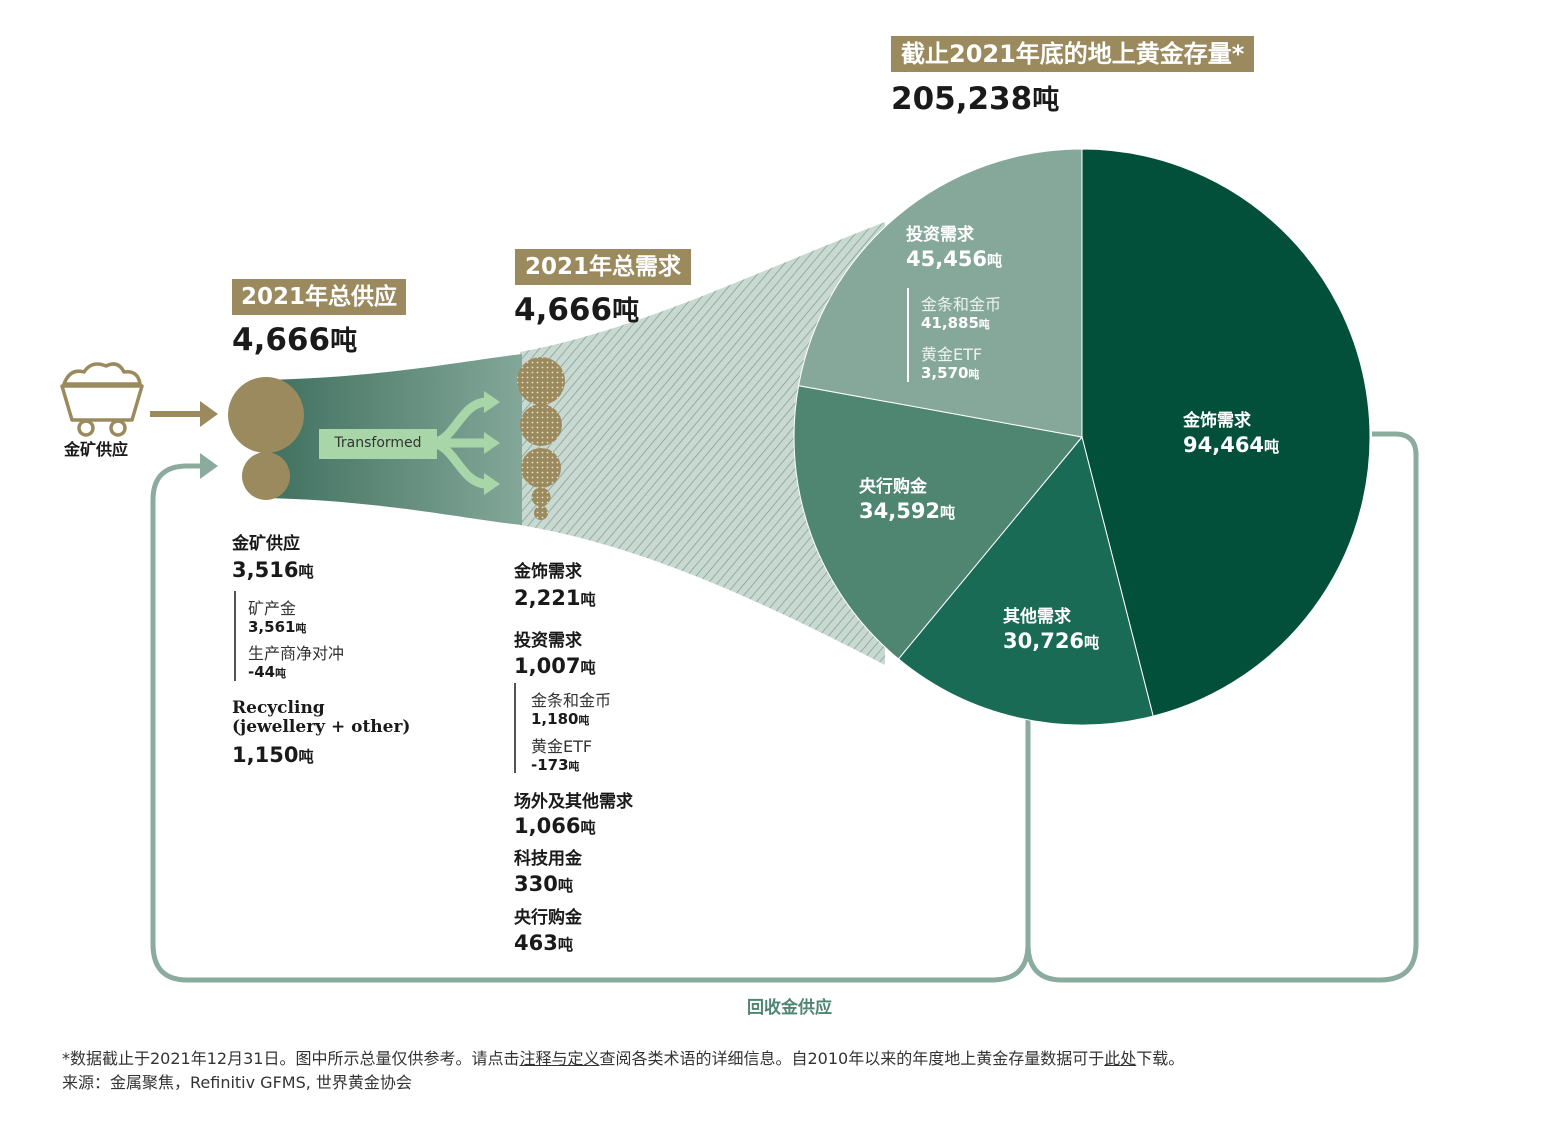  I want to click on mine-supply-label: 金矿供应, so click(266, 544).